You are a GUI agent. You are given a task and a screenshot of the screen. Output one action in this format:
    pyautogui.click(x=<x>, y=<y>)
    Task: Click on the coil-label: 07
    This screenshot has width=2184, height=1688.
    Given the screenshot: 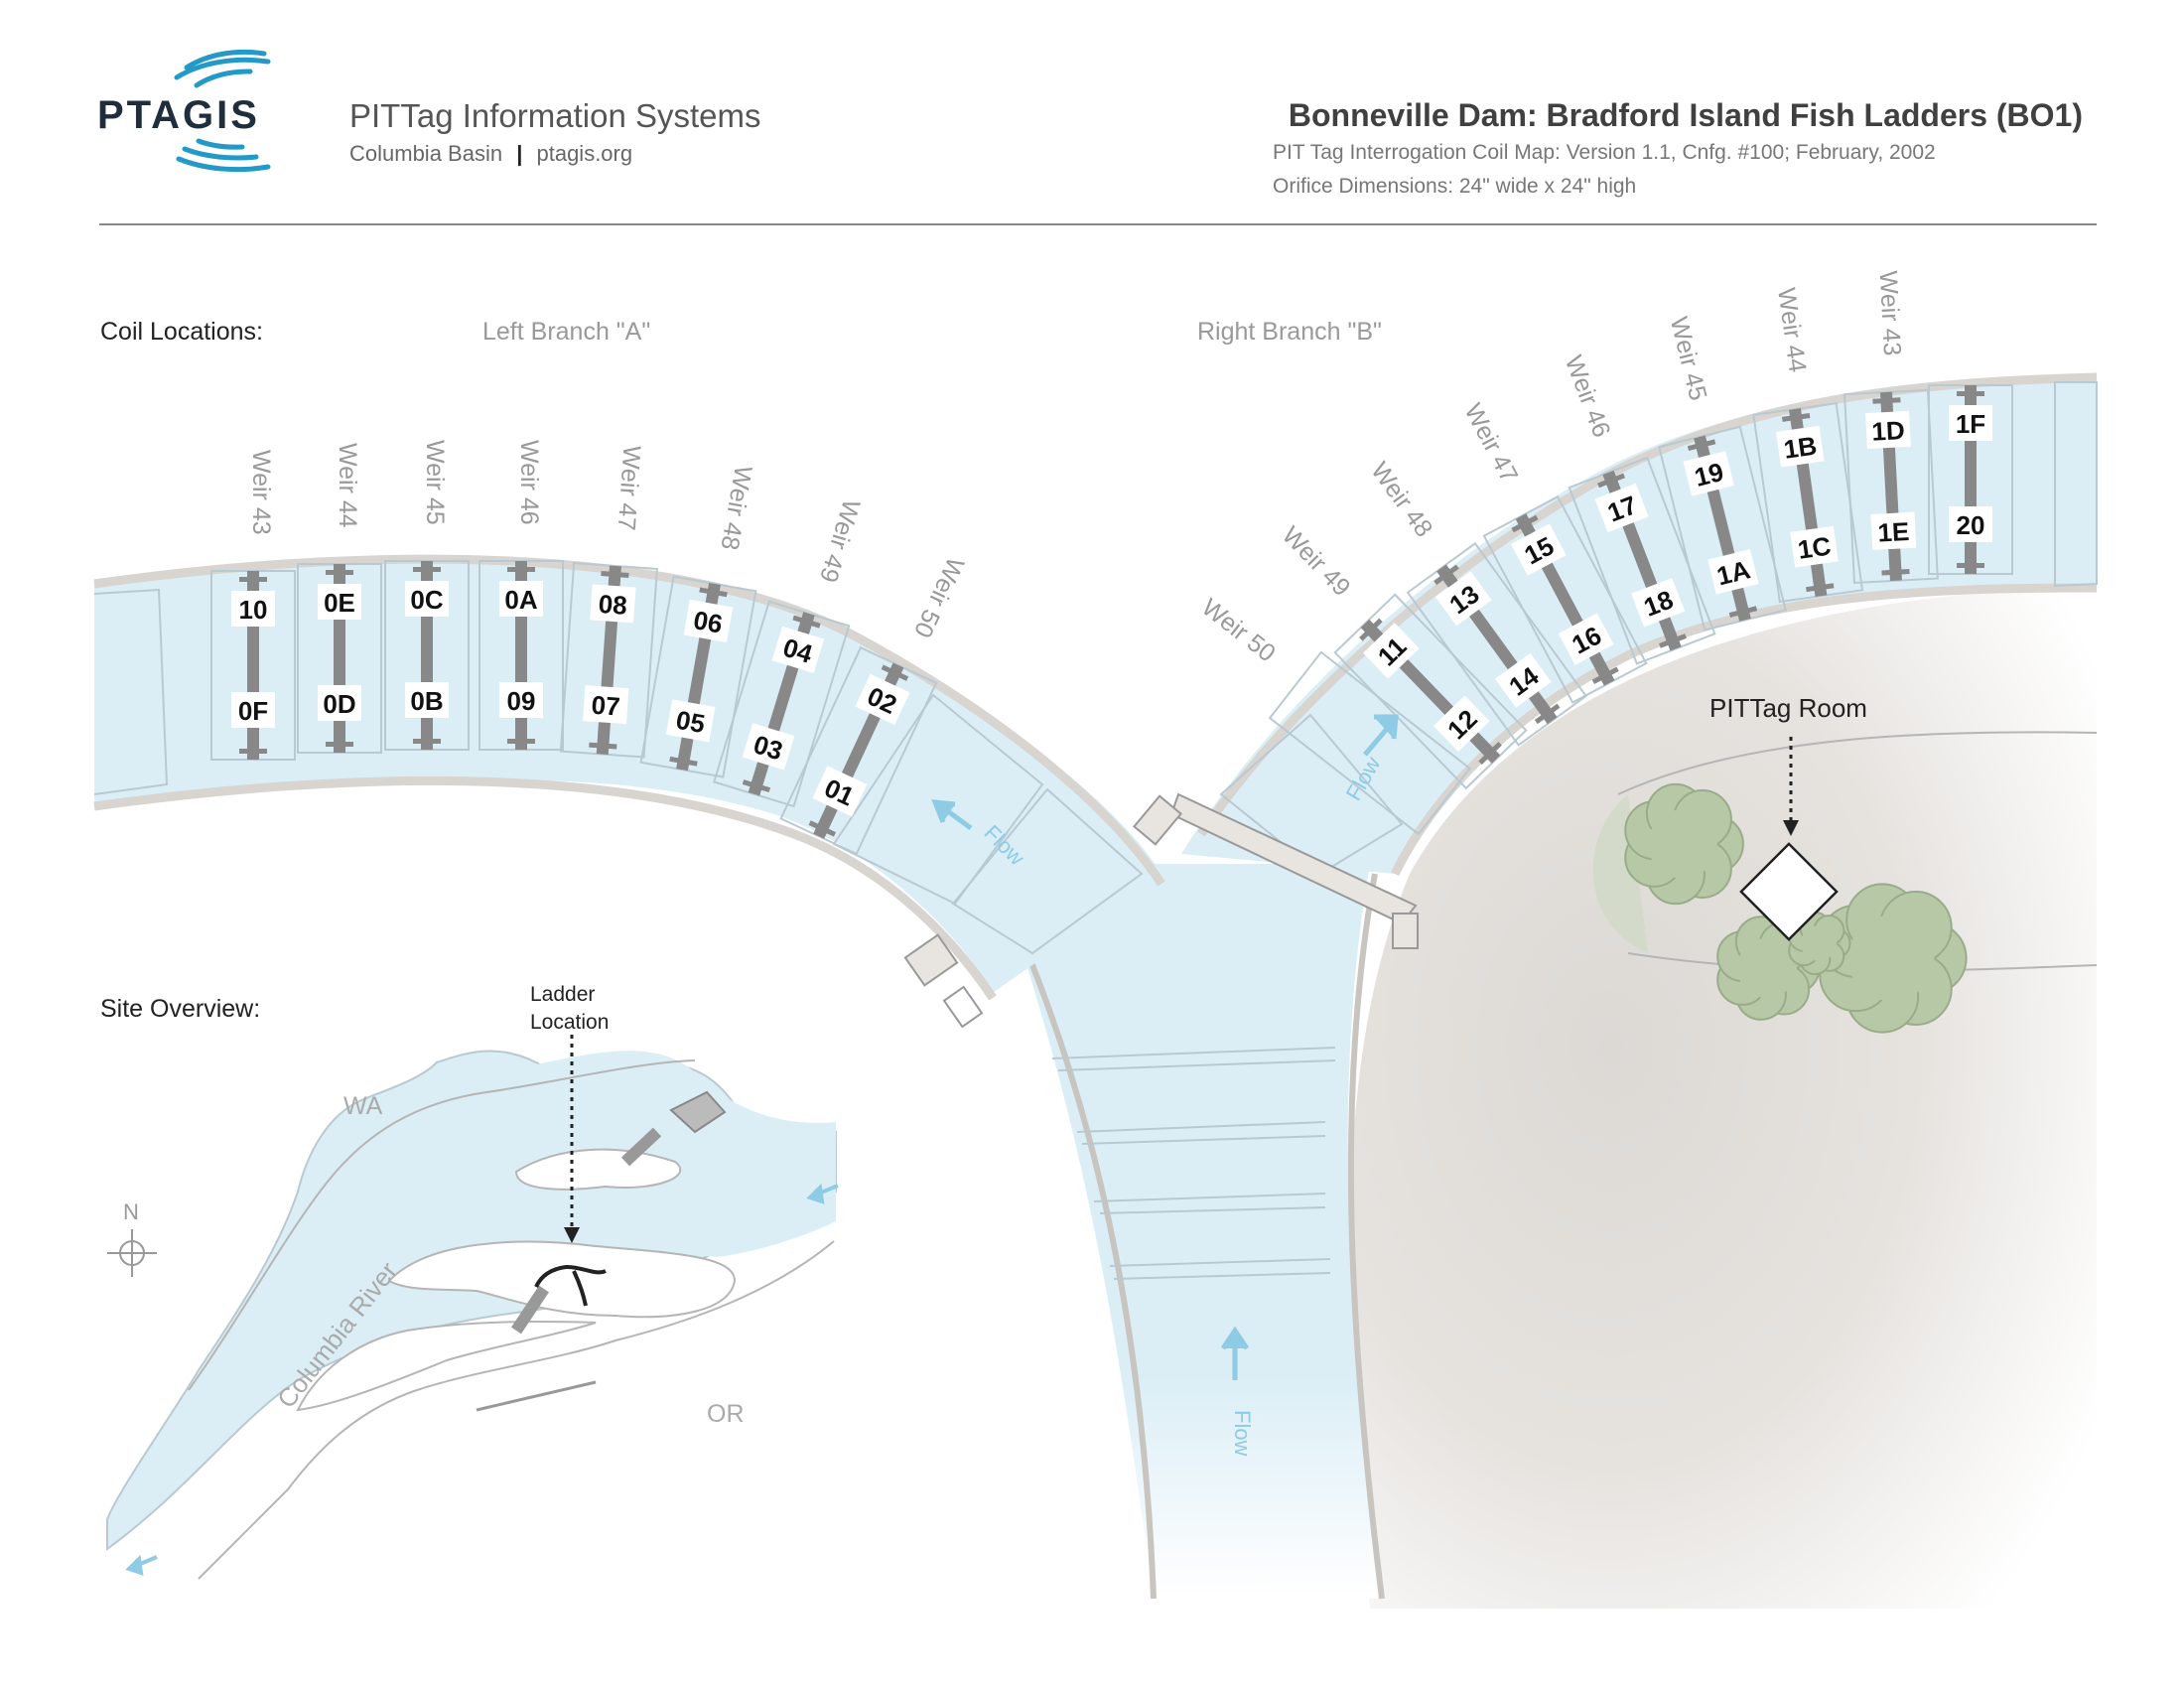 What is the action you would take?
    pyautogui.click(x=606, y=706)
    